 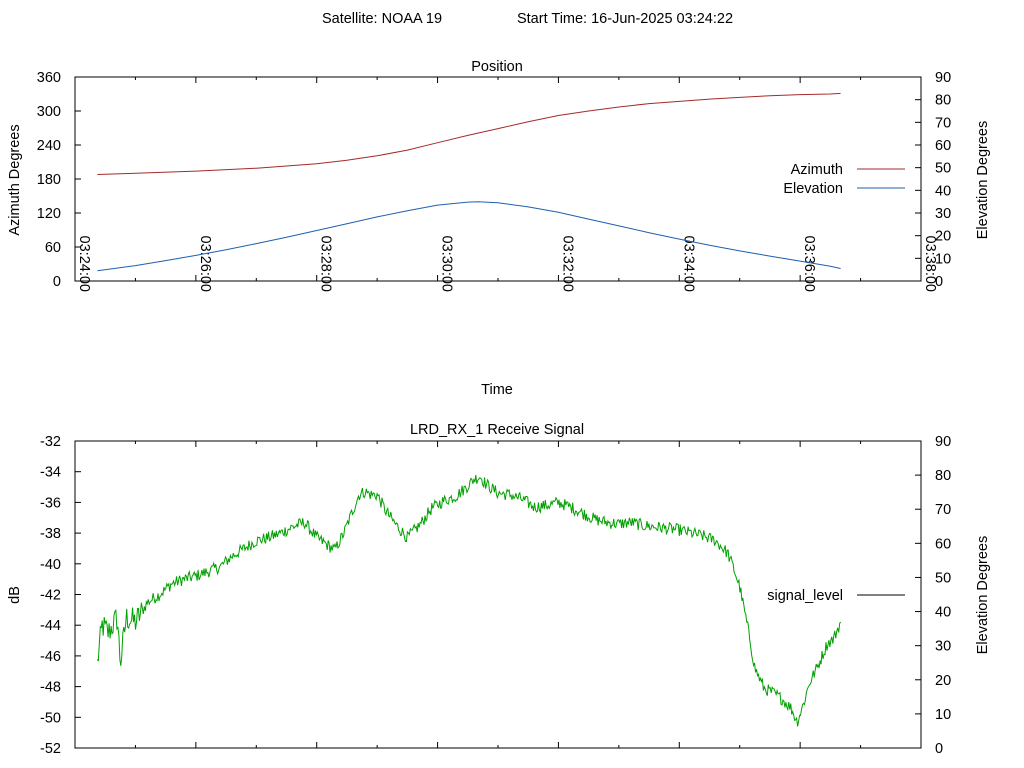 I want to click on db-tick-label: -52, so click(x=50, y=749).